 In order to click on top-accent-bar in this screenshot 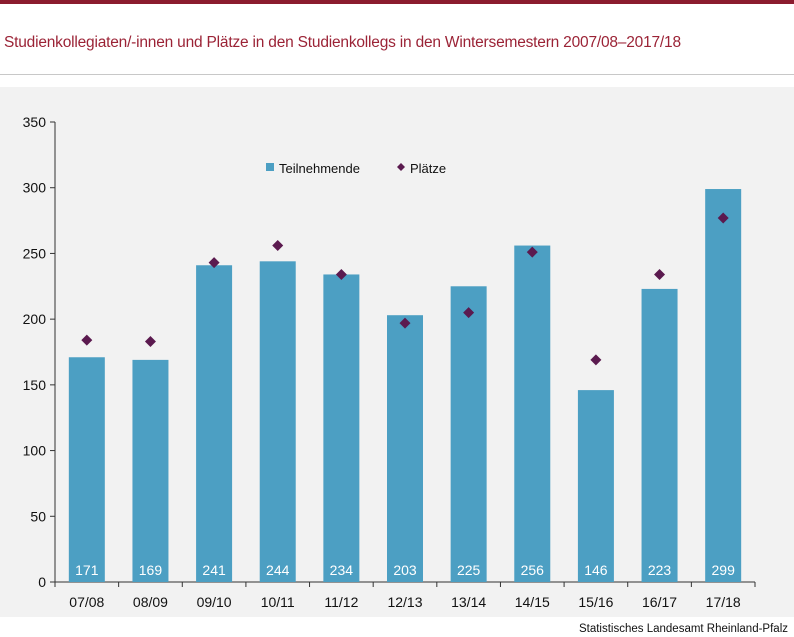, I will do `click(397, 2)`.